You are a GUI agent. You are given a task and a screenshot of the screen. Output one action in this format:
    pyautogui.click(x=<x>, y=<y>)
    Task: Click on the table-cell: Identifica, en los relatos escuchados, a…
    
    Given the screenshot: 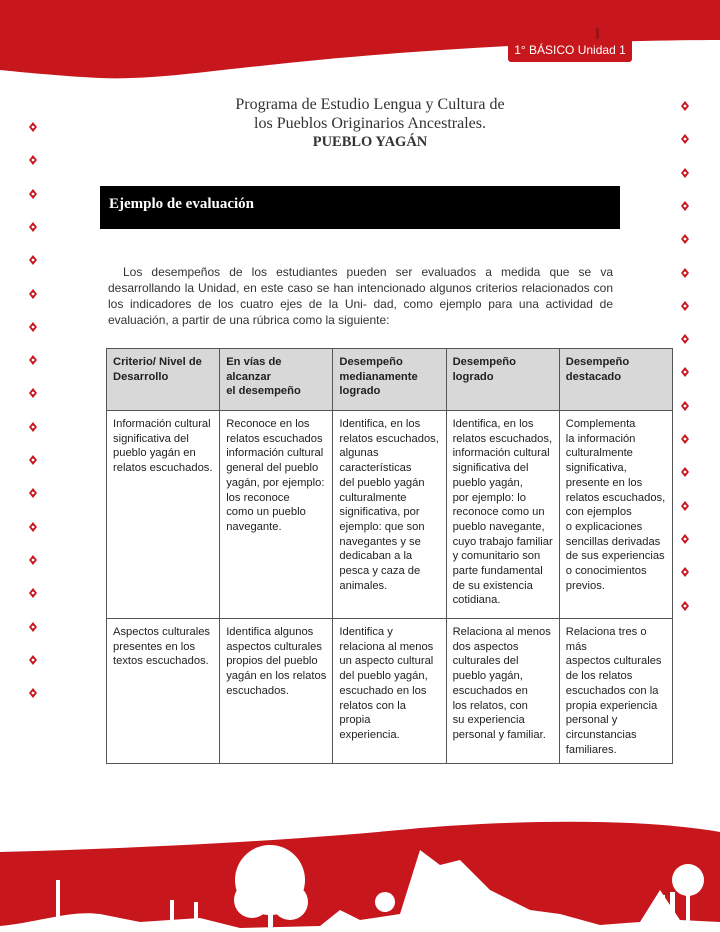 What is the action you would take?
    pyautogui.click(x=389, y=514)
    